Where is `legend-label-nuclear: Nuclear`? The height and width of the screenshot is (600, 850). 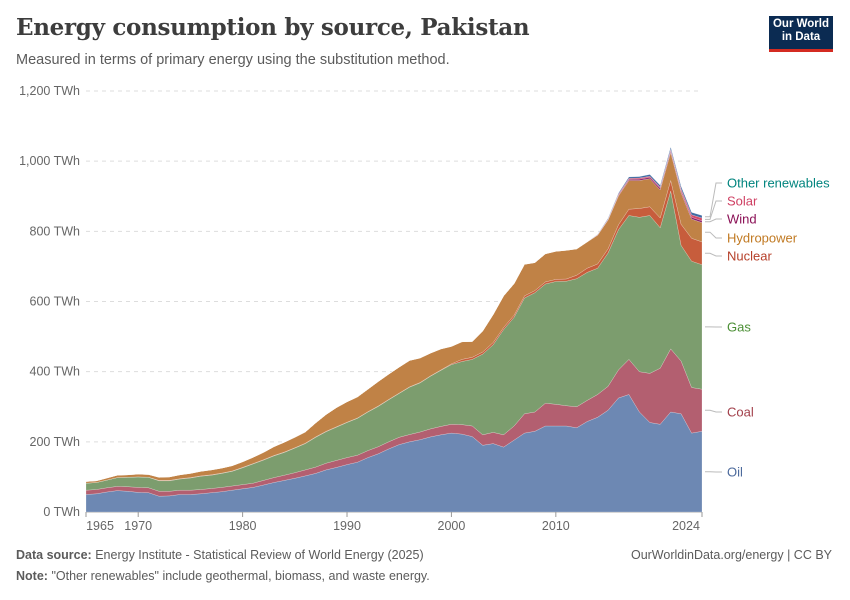
legend-label-nuclear: Nuclear is located at coordinates (749, 256).